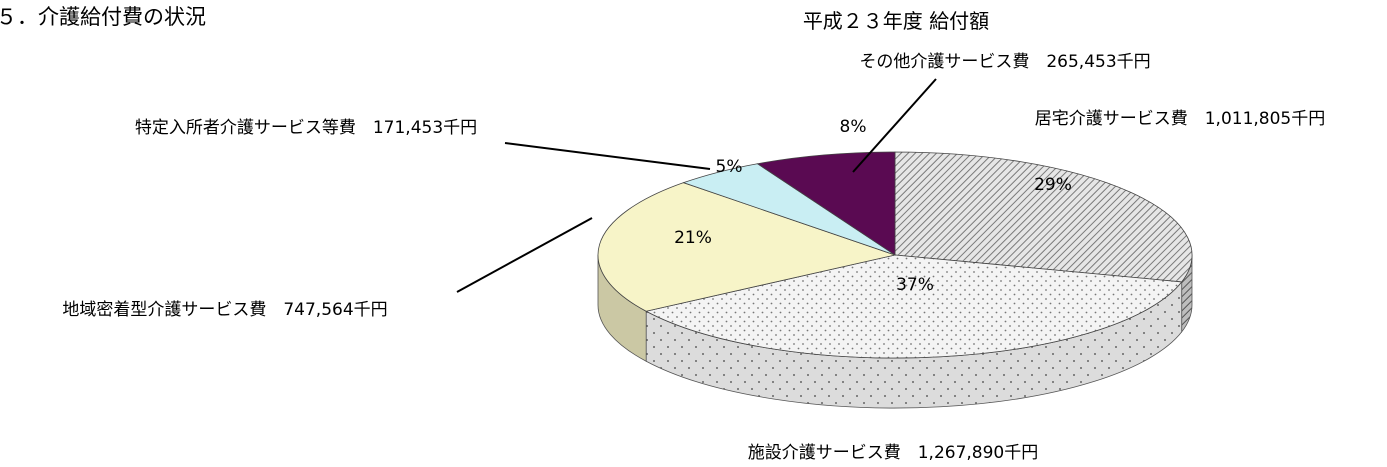  I want to click on slice-percent-4: 8%, so click(853, 127).